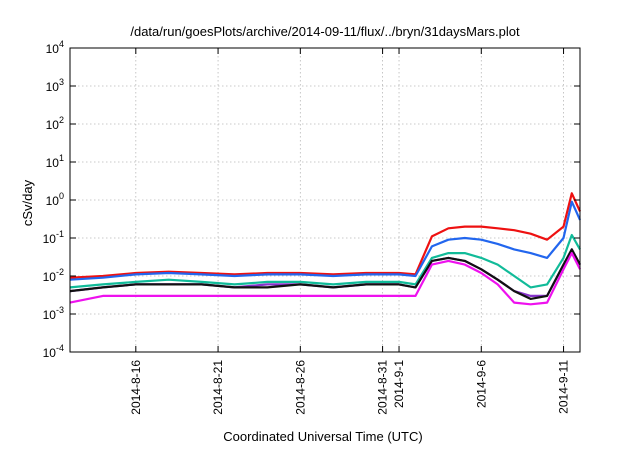 The width and height of the screenshot is (640, 453). I want to click on x-axis-label: Coordinated Universal Time (UTC), so click(322, 436).